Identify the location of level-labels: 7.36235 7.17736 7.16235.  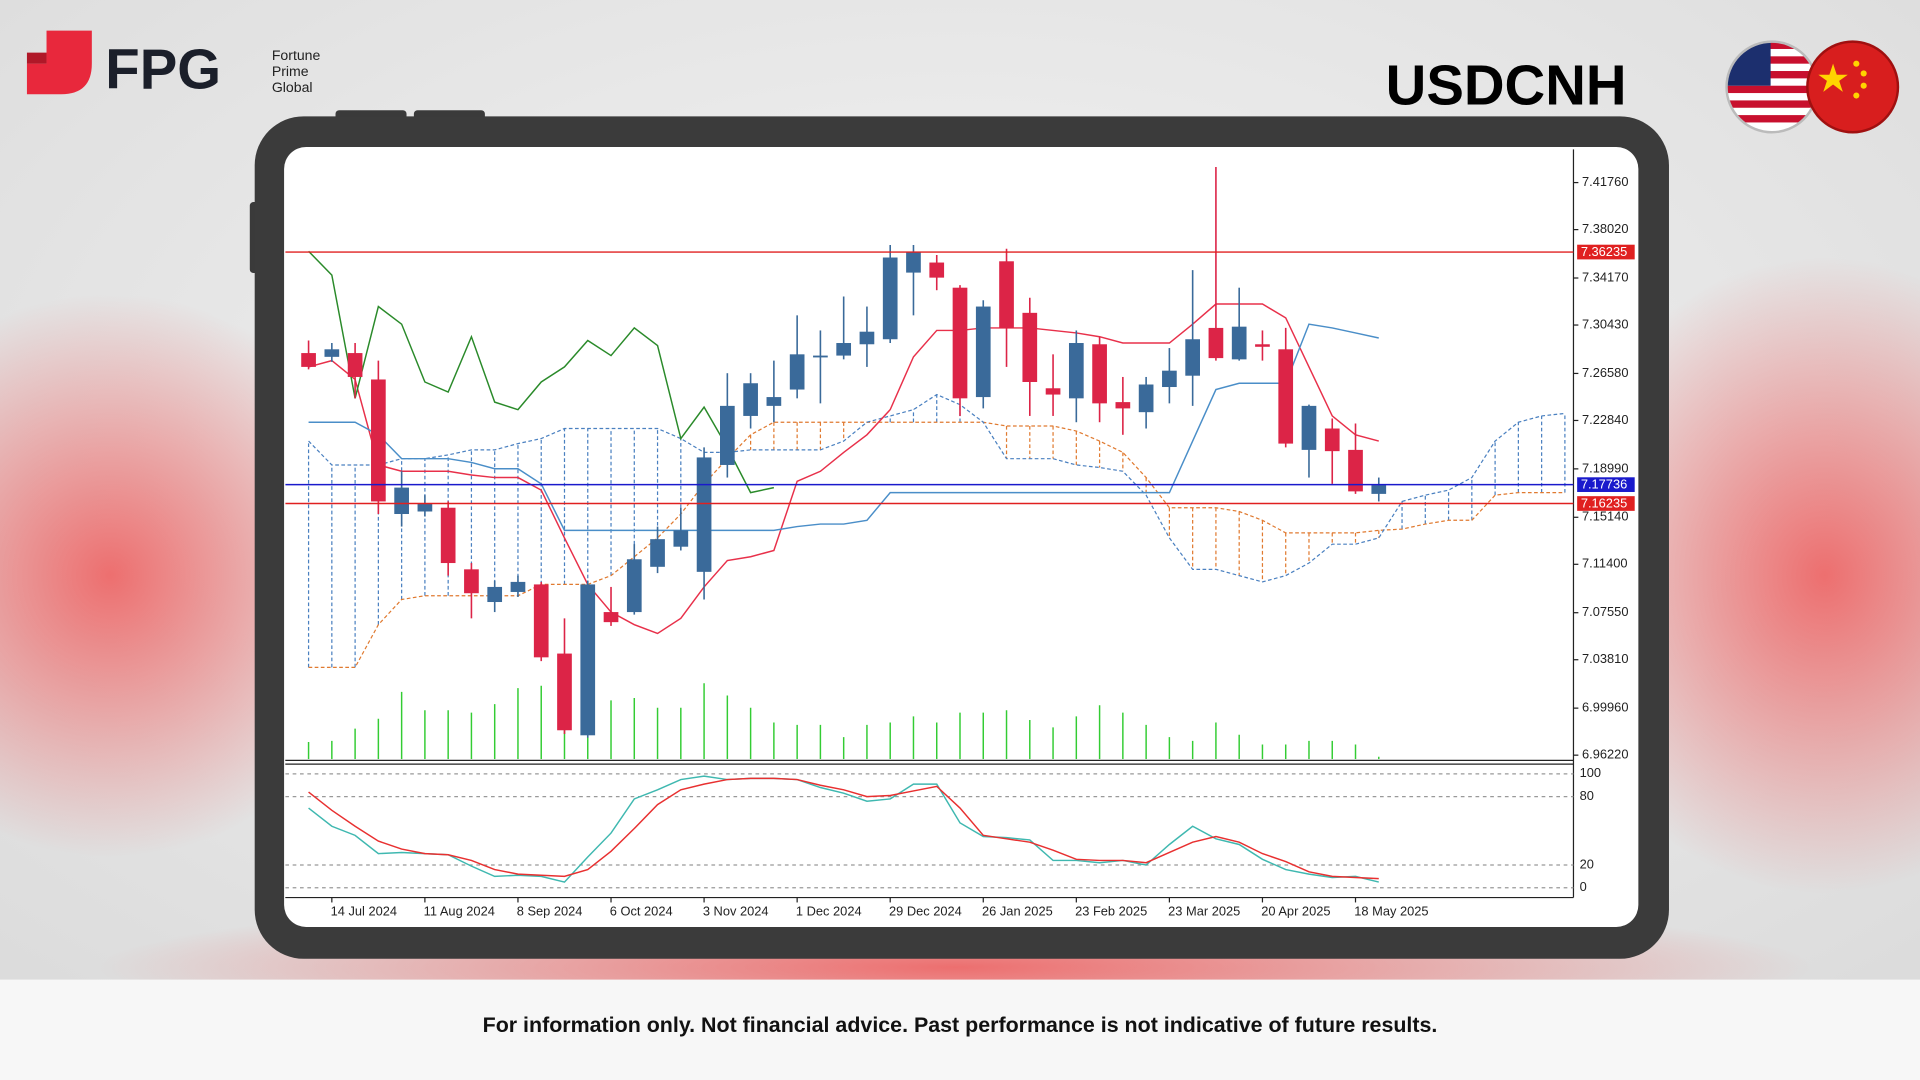
(1606, 377).